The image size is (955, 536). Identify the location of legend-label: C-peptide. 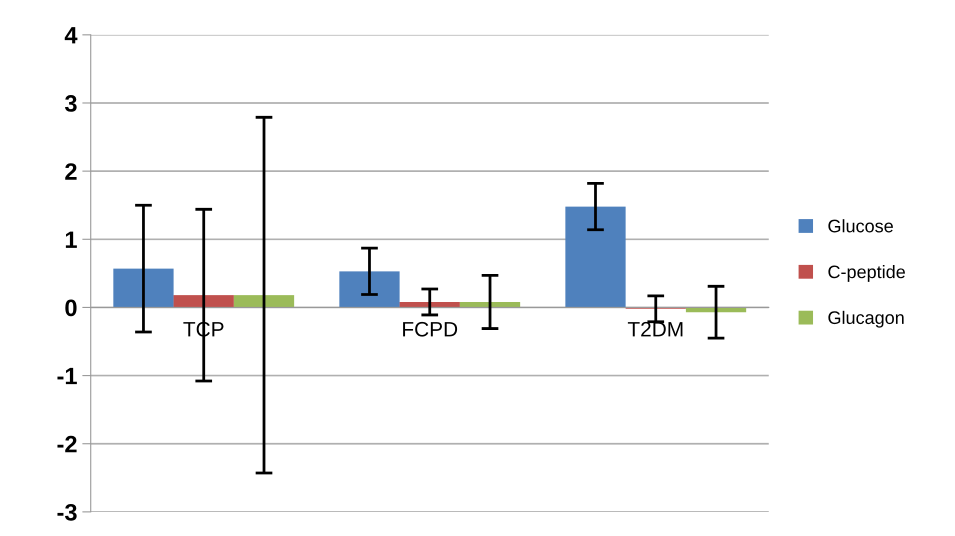
(866, 273).